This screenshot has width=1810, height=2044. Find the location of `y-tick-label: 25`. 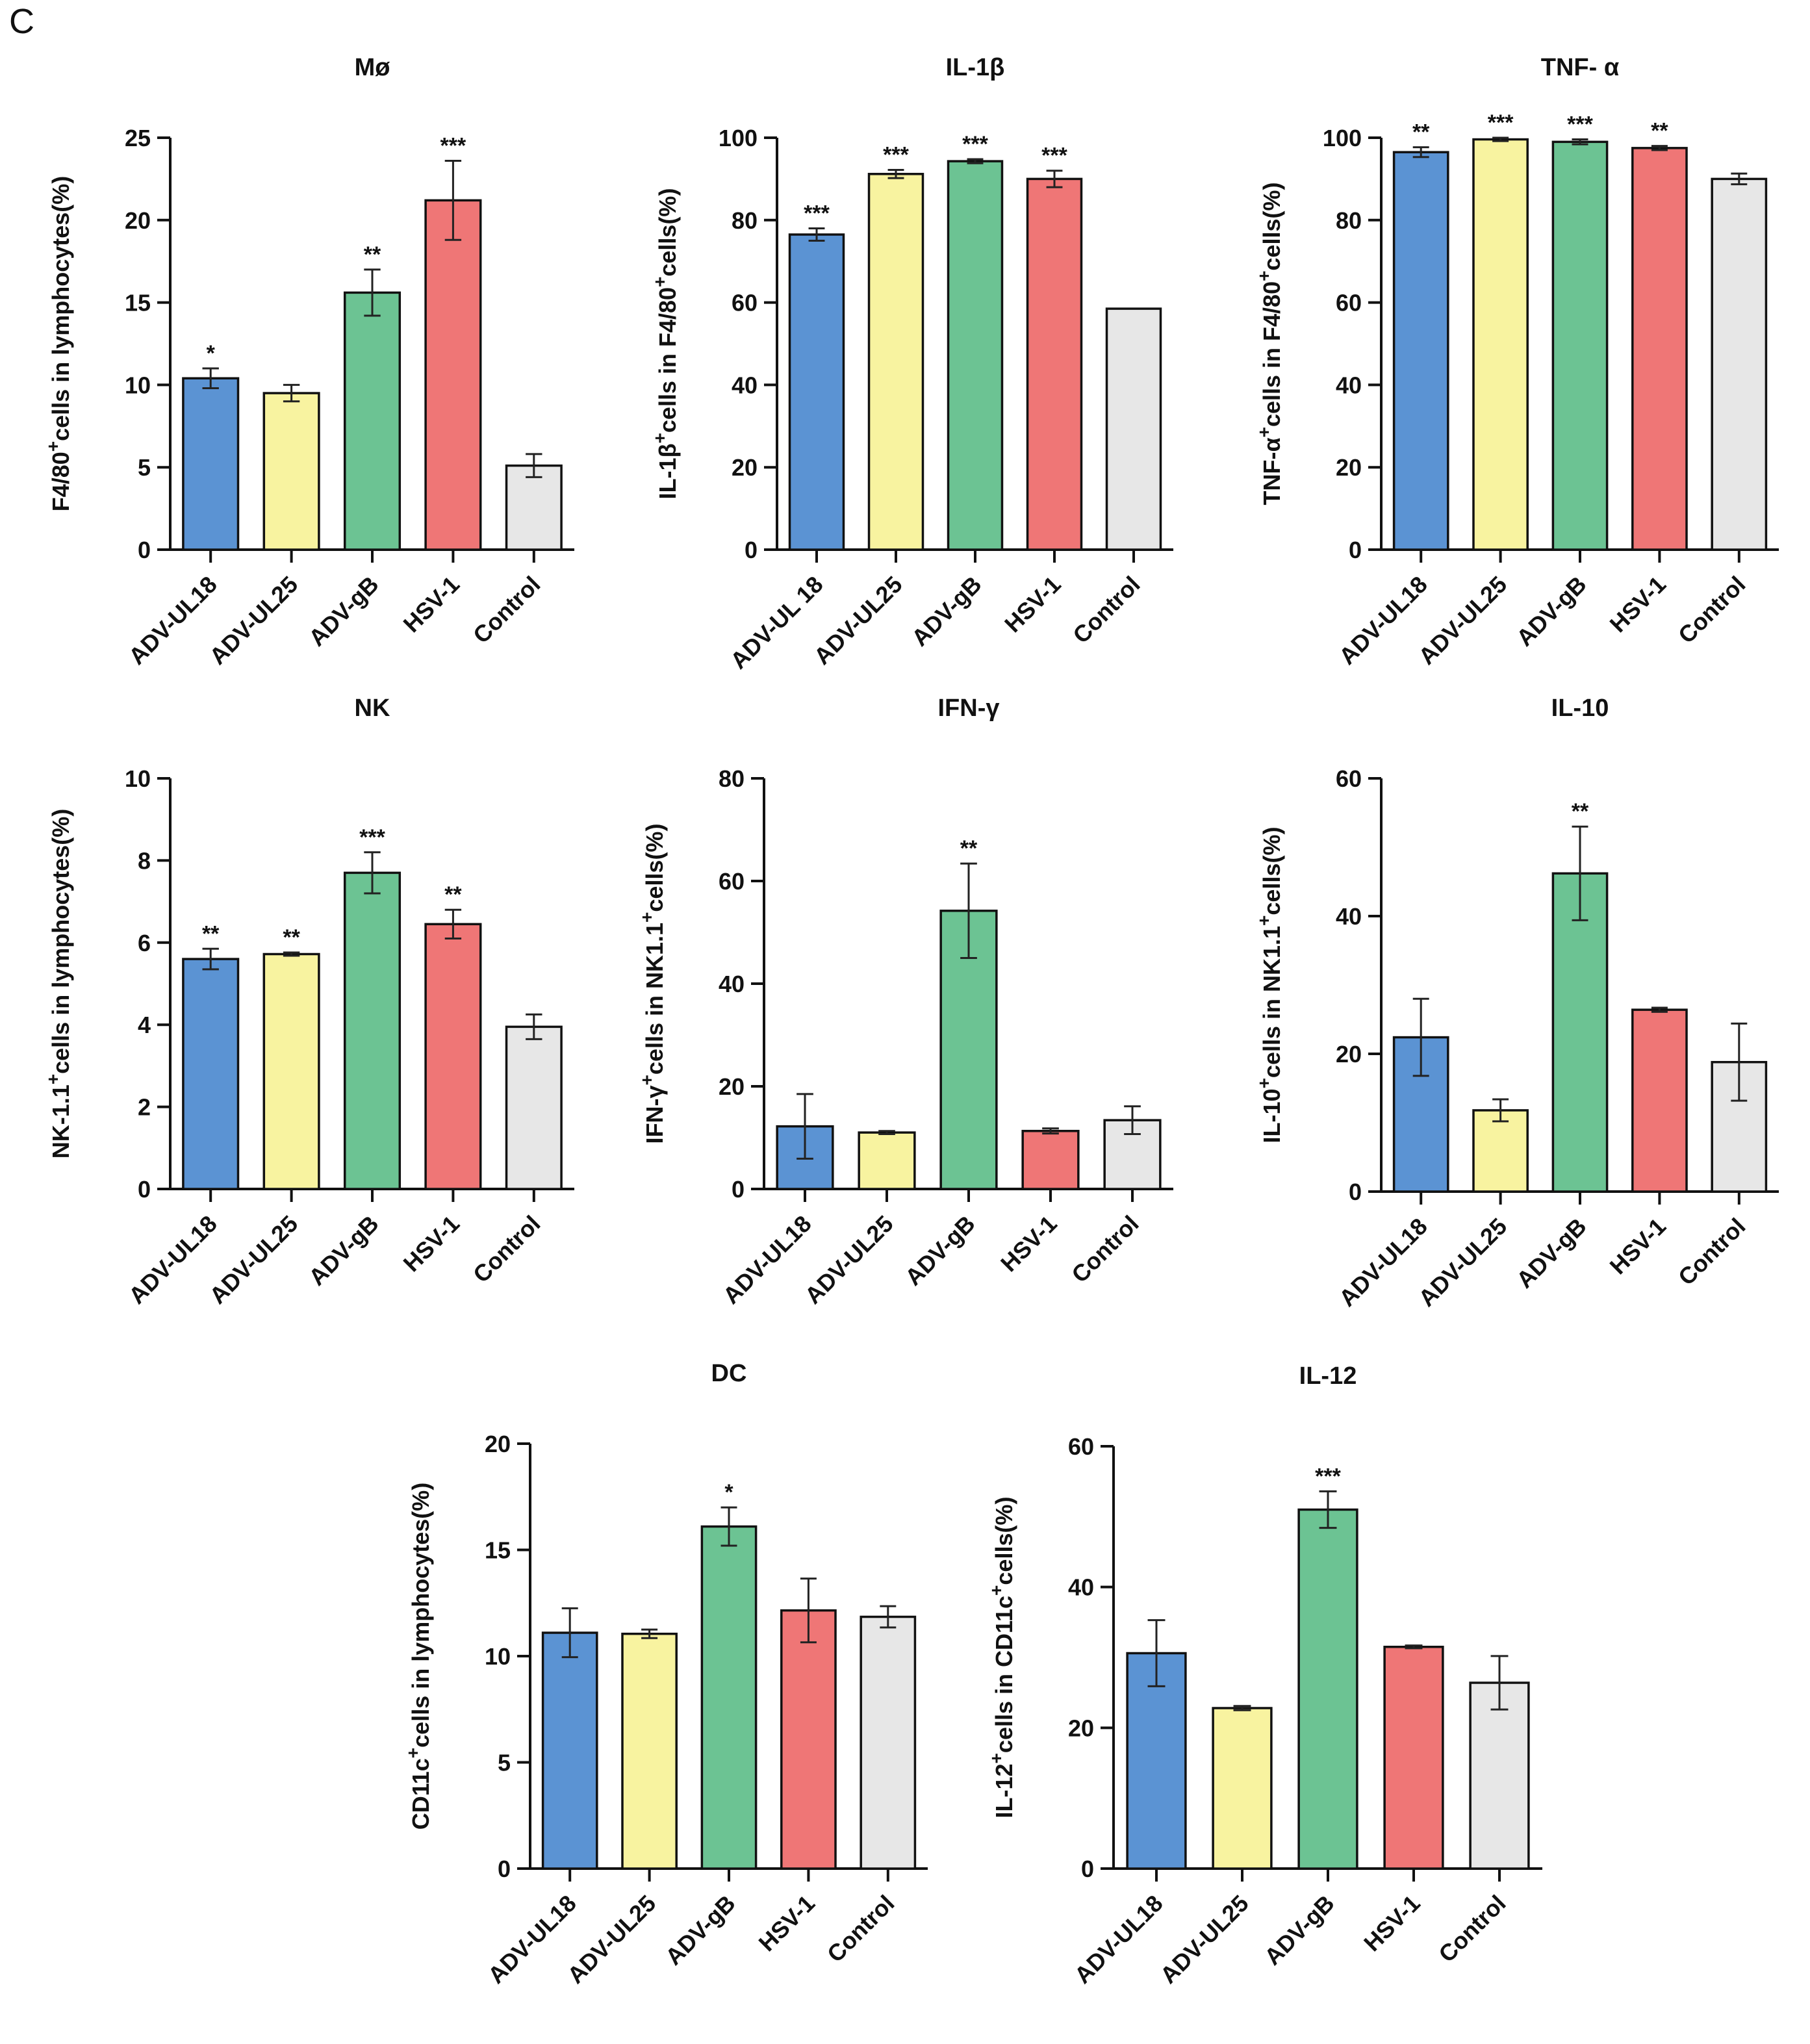

y-tick-label: 25 is located at coordinates (138, 138).